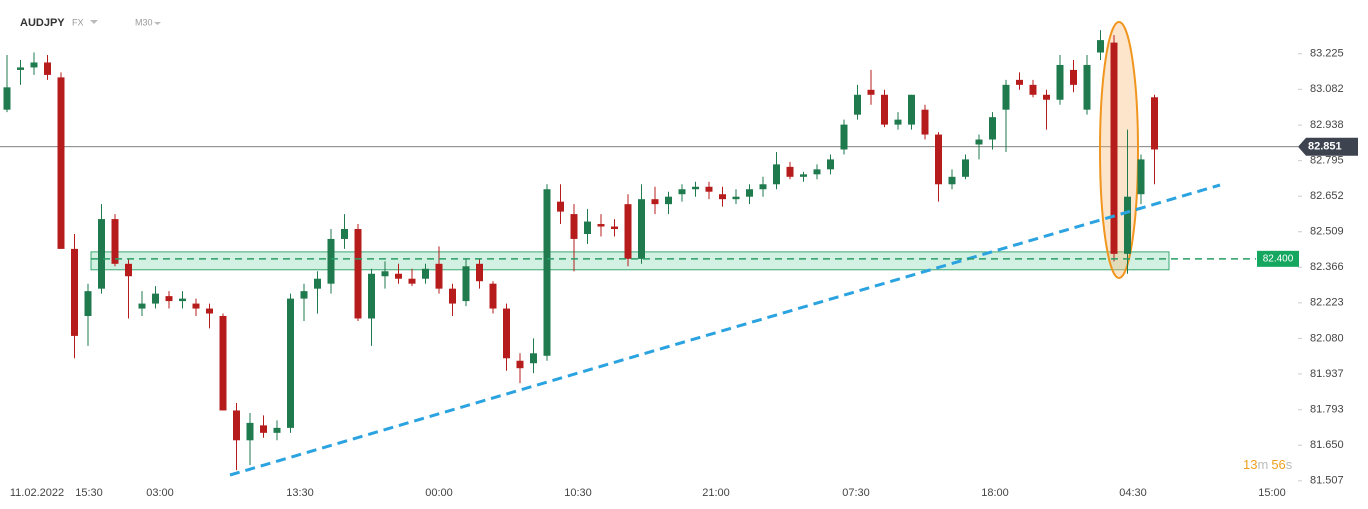  I want to click on highlight-ellipse, so click(1119, 150).